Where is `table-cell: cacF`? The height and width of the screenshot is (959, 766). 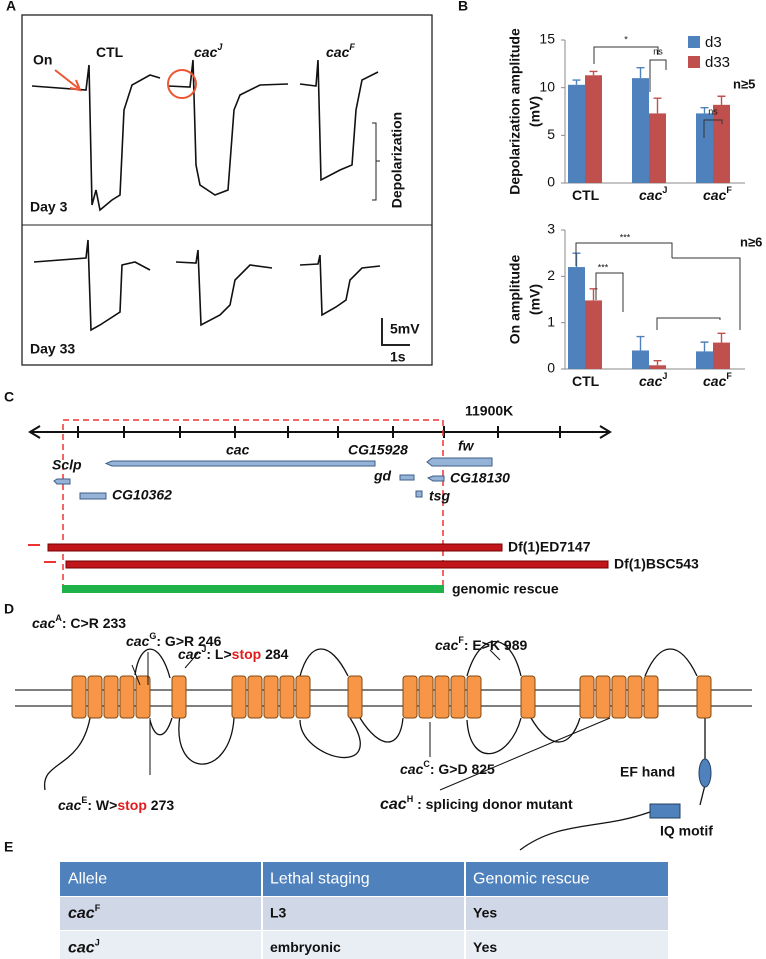
table-cell: cacF is located at coordinates (84, 912).